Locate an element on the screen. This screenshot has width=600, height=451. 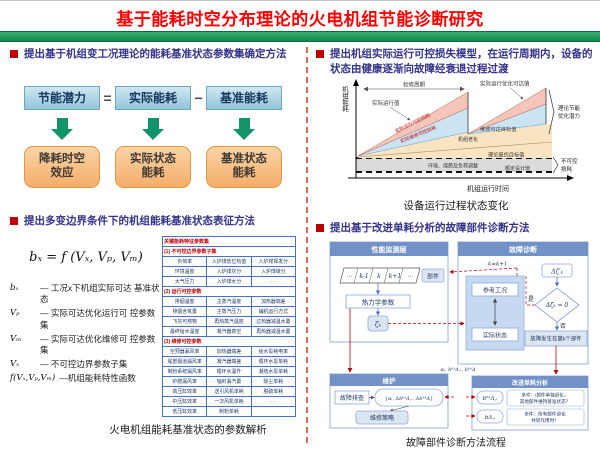
table-cell: 负荷率 is located at coordinates (184, 262).